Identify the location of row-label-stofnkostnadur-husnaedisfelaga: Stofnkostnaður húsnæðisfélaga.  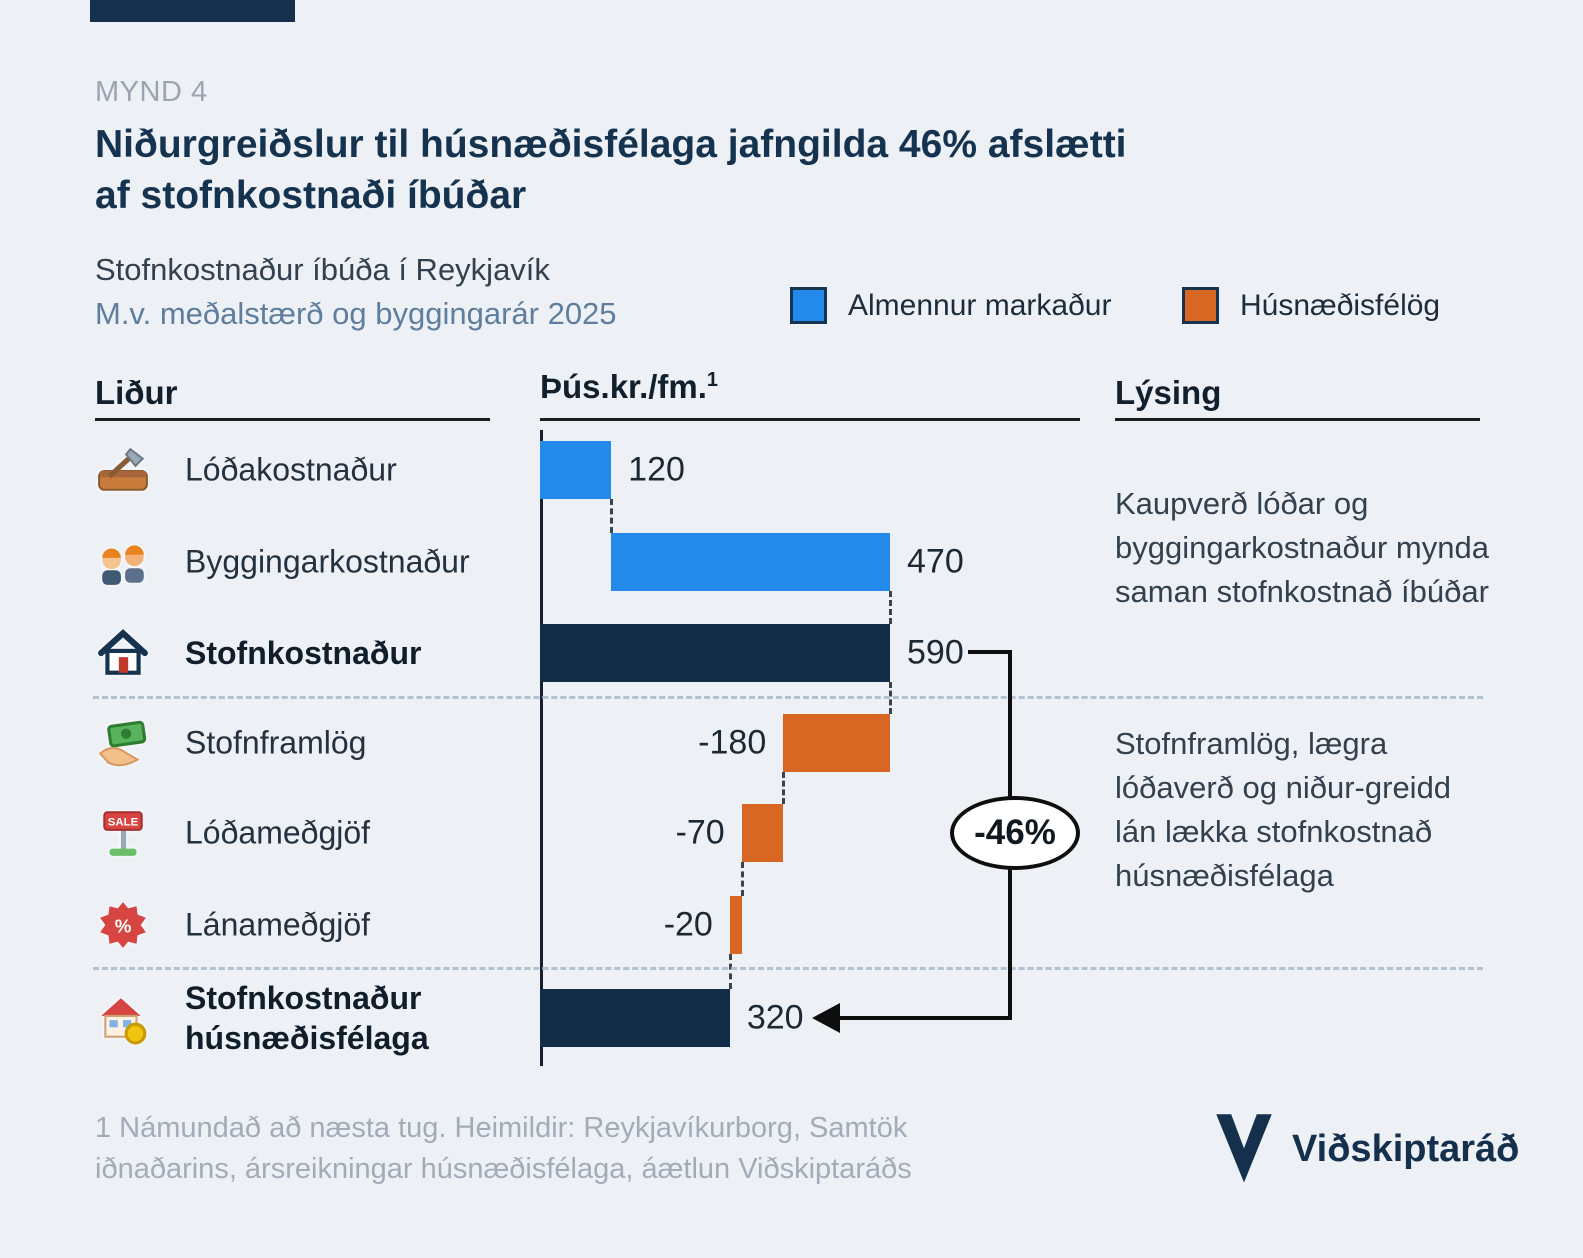
(307, 1018).